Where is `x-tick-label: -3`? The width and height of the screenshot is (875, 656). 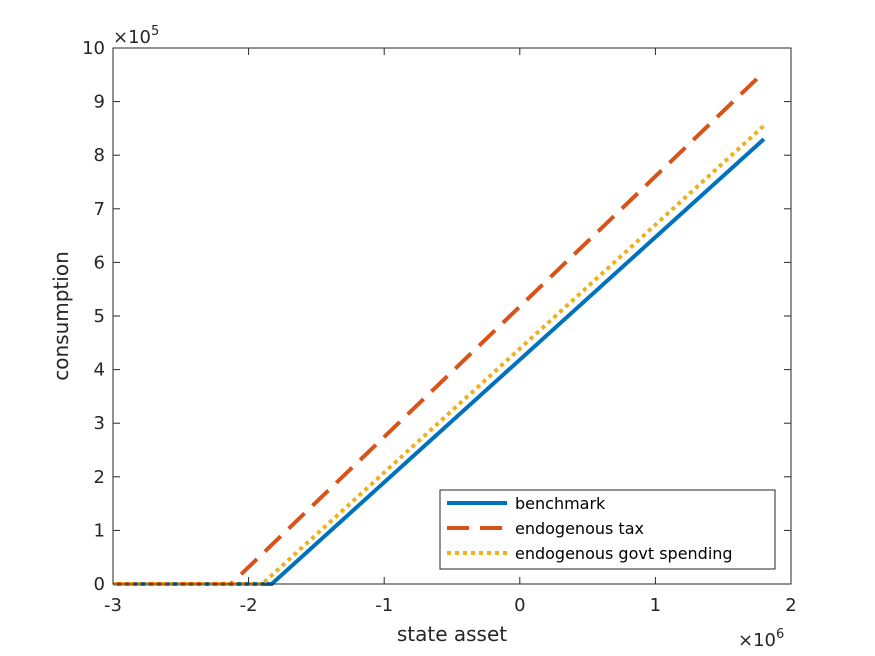 x-tick-label: -3 is located at coordinates (113, 605).